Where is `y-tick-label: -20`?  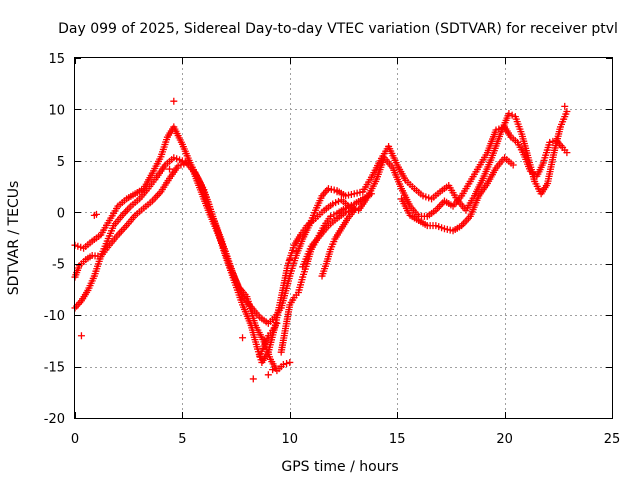
y-tick-label: -20 is located at coordinates (54, 419).